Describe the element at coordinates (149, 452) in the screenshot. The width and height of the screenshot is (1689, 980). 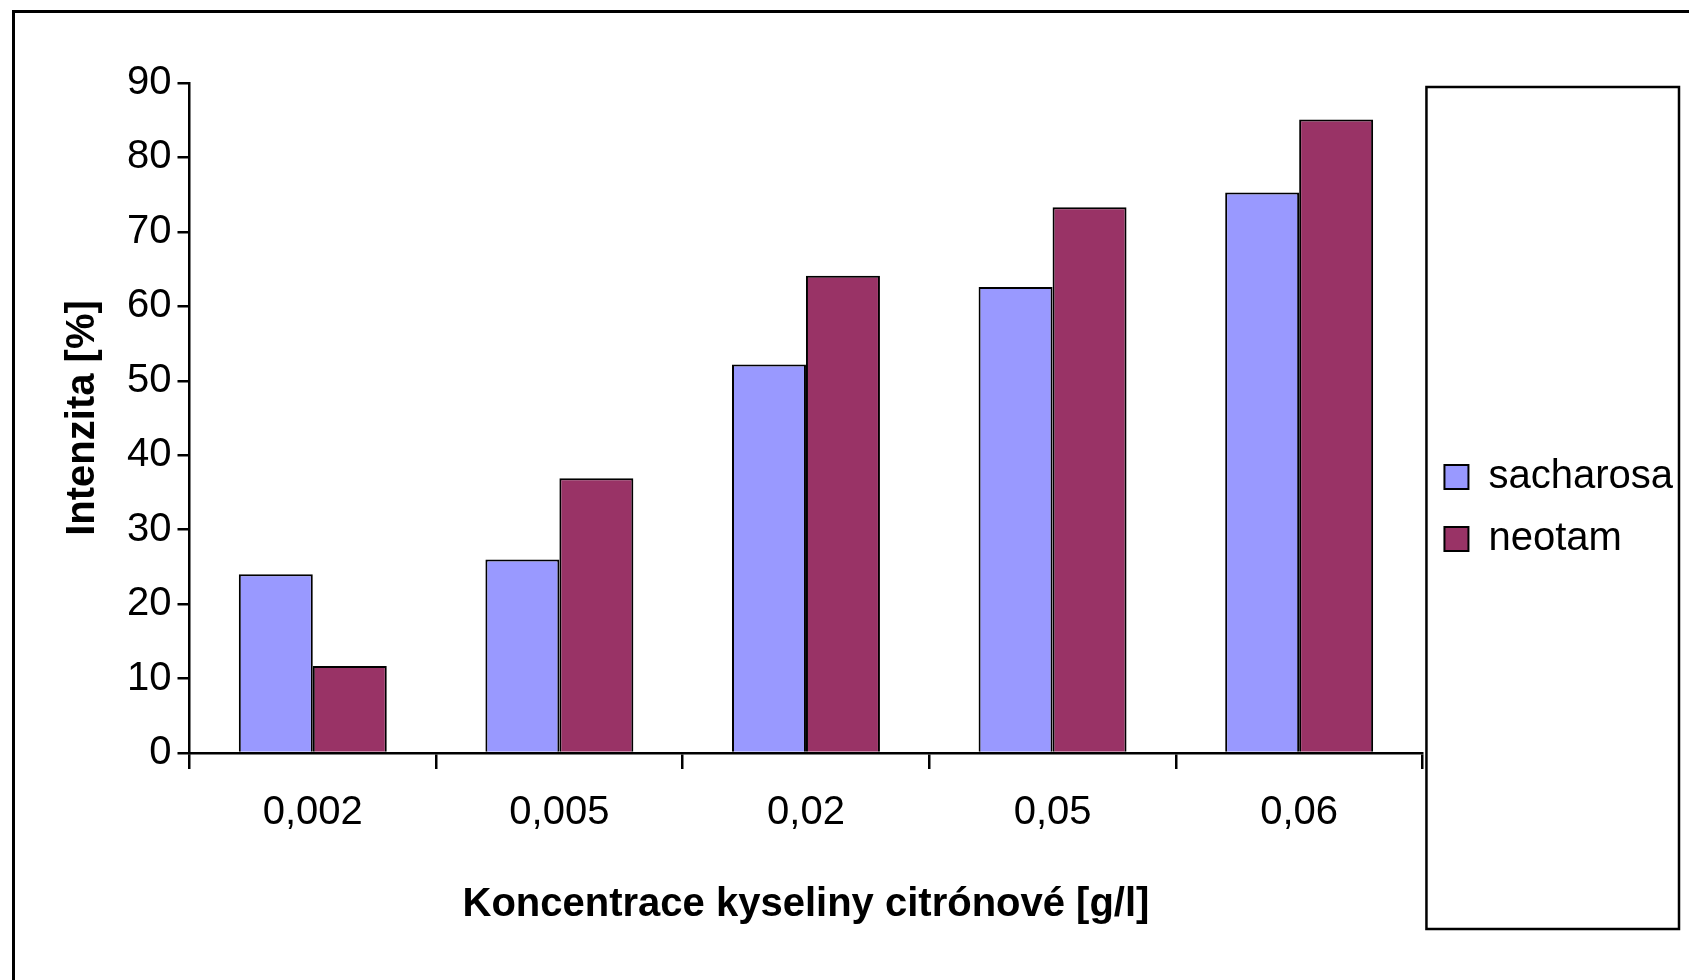
I see `y-tick-label: 40` at that location.